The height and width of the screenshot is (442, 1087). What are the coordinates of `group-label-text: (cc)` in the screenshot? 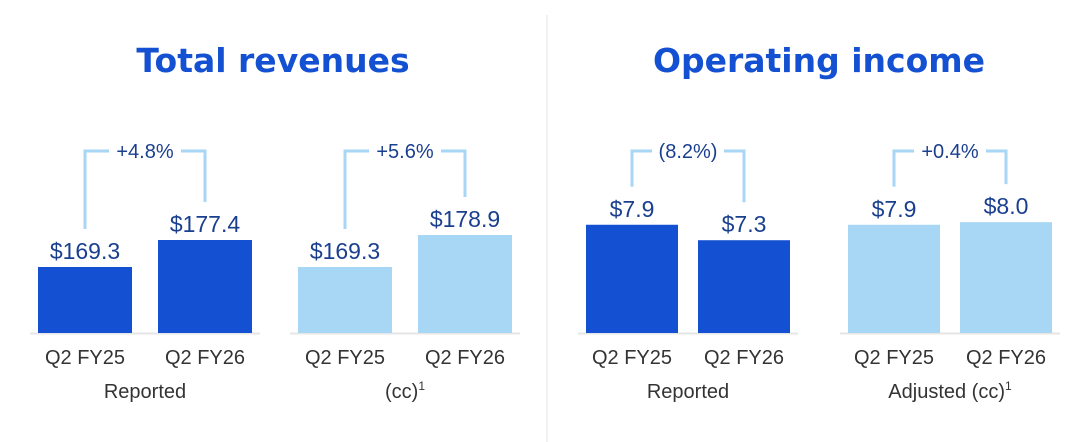 It's located at (401, 392).